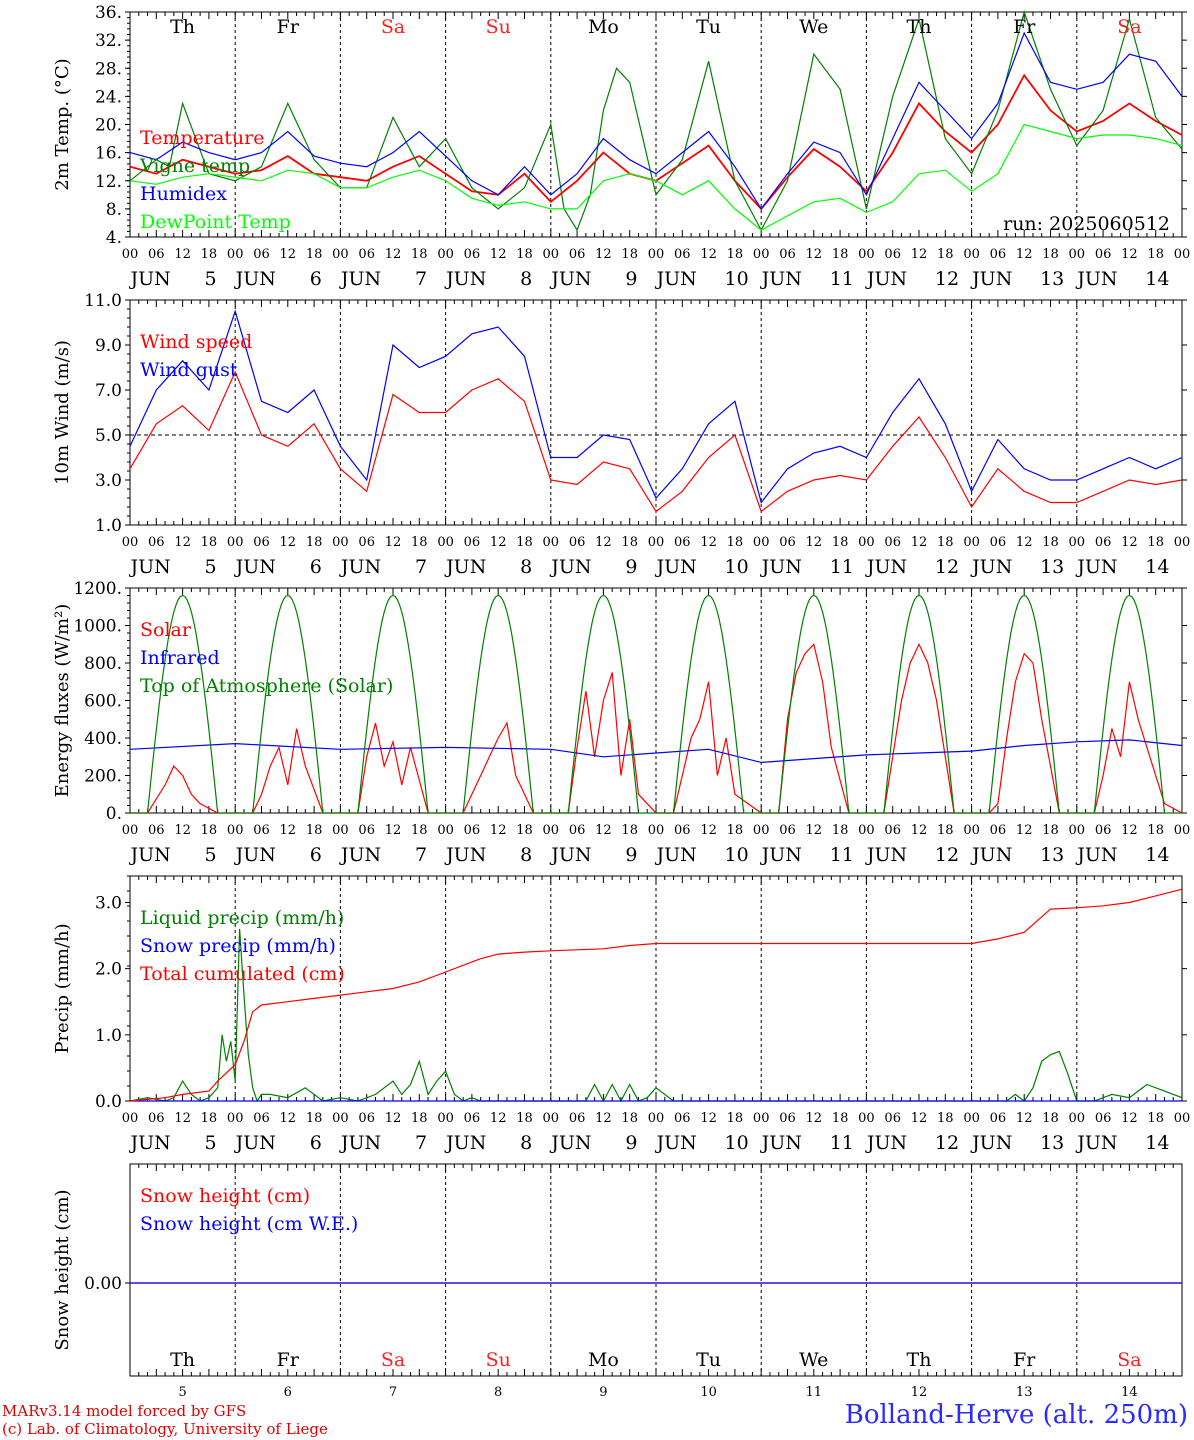  Describe the element at coordinates (919, 27) in the screenshot. I see `weekday-label-top: Th` at that location.